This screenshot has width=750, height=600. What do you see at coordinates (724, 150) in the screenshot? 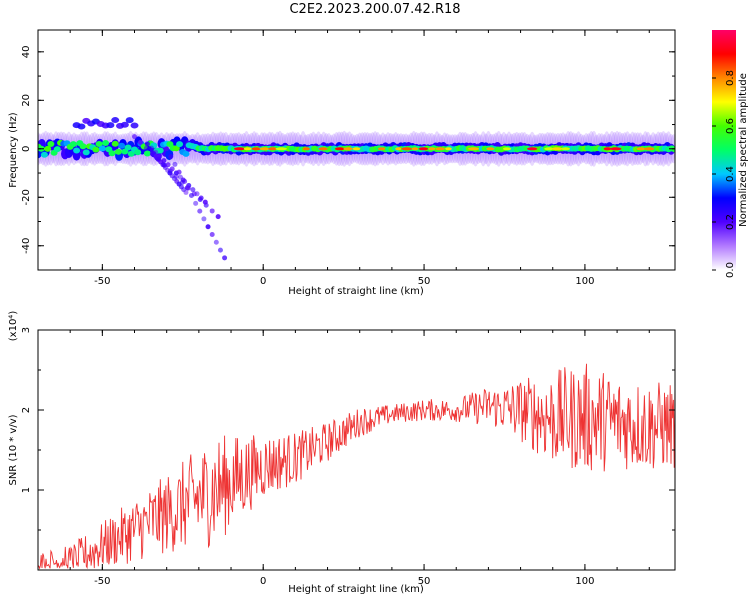
I see `colorbar-scale` at bounding box center [724, 150].